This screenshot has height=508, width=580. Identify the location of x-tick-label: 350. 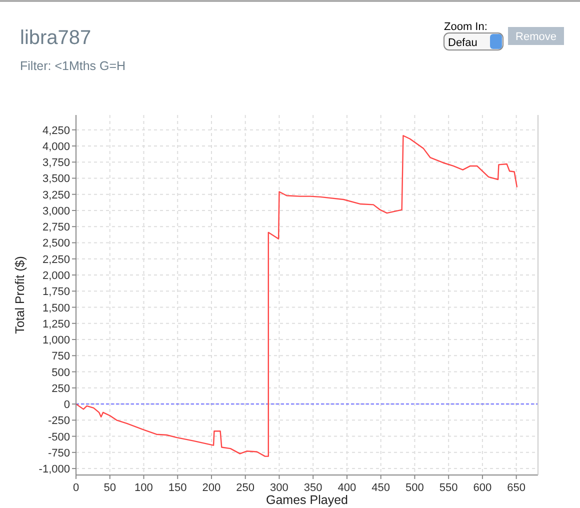
(313, 488).